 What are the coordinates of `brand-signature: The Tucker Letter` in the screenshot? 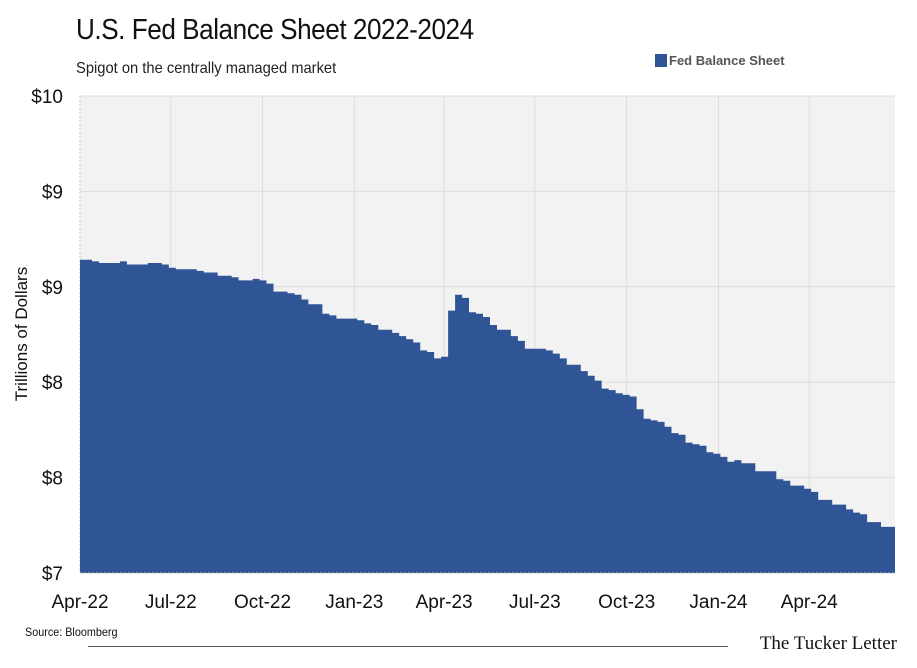 It's located at (828, 643).